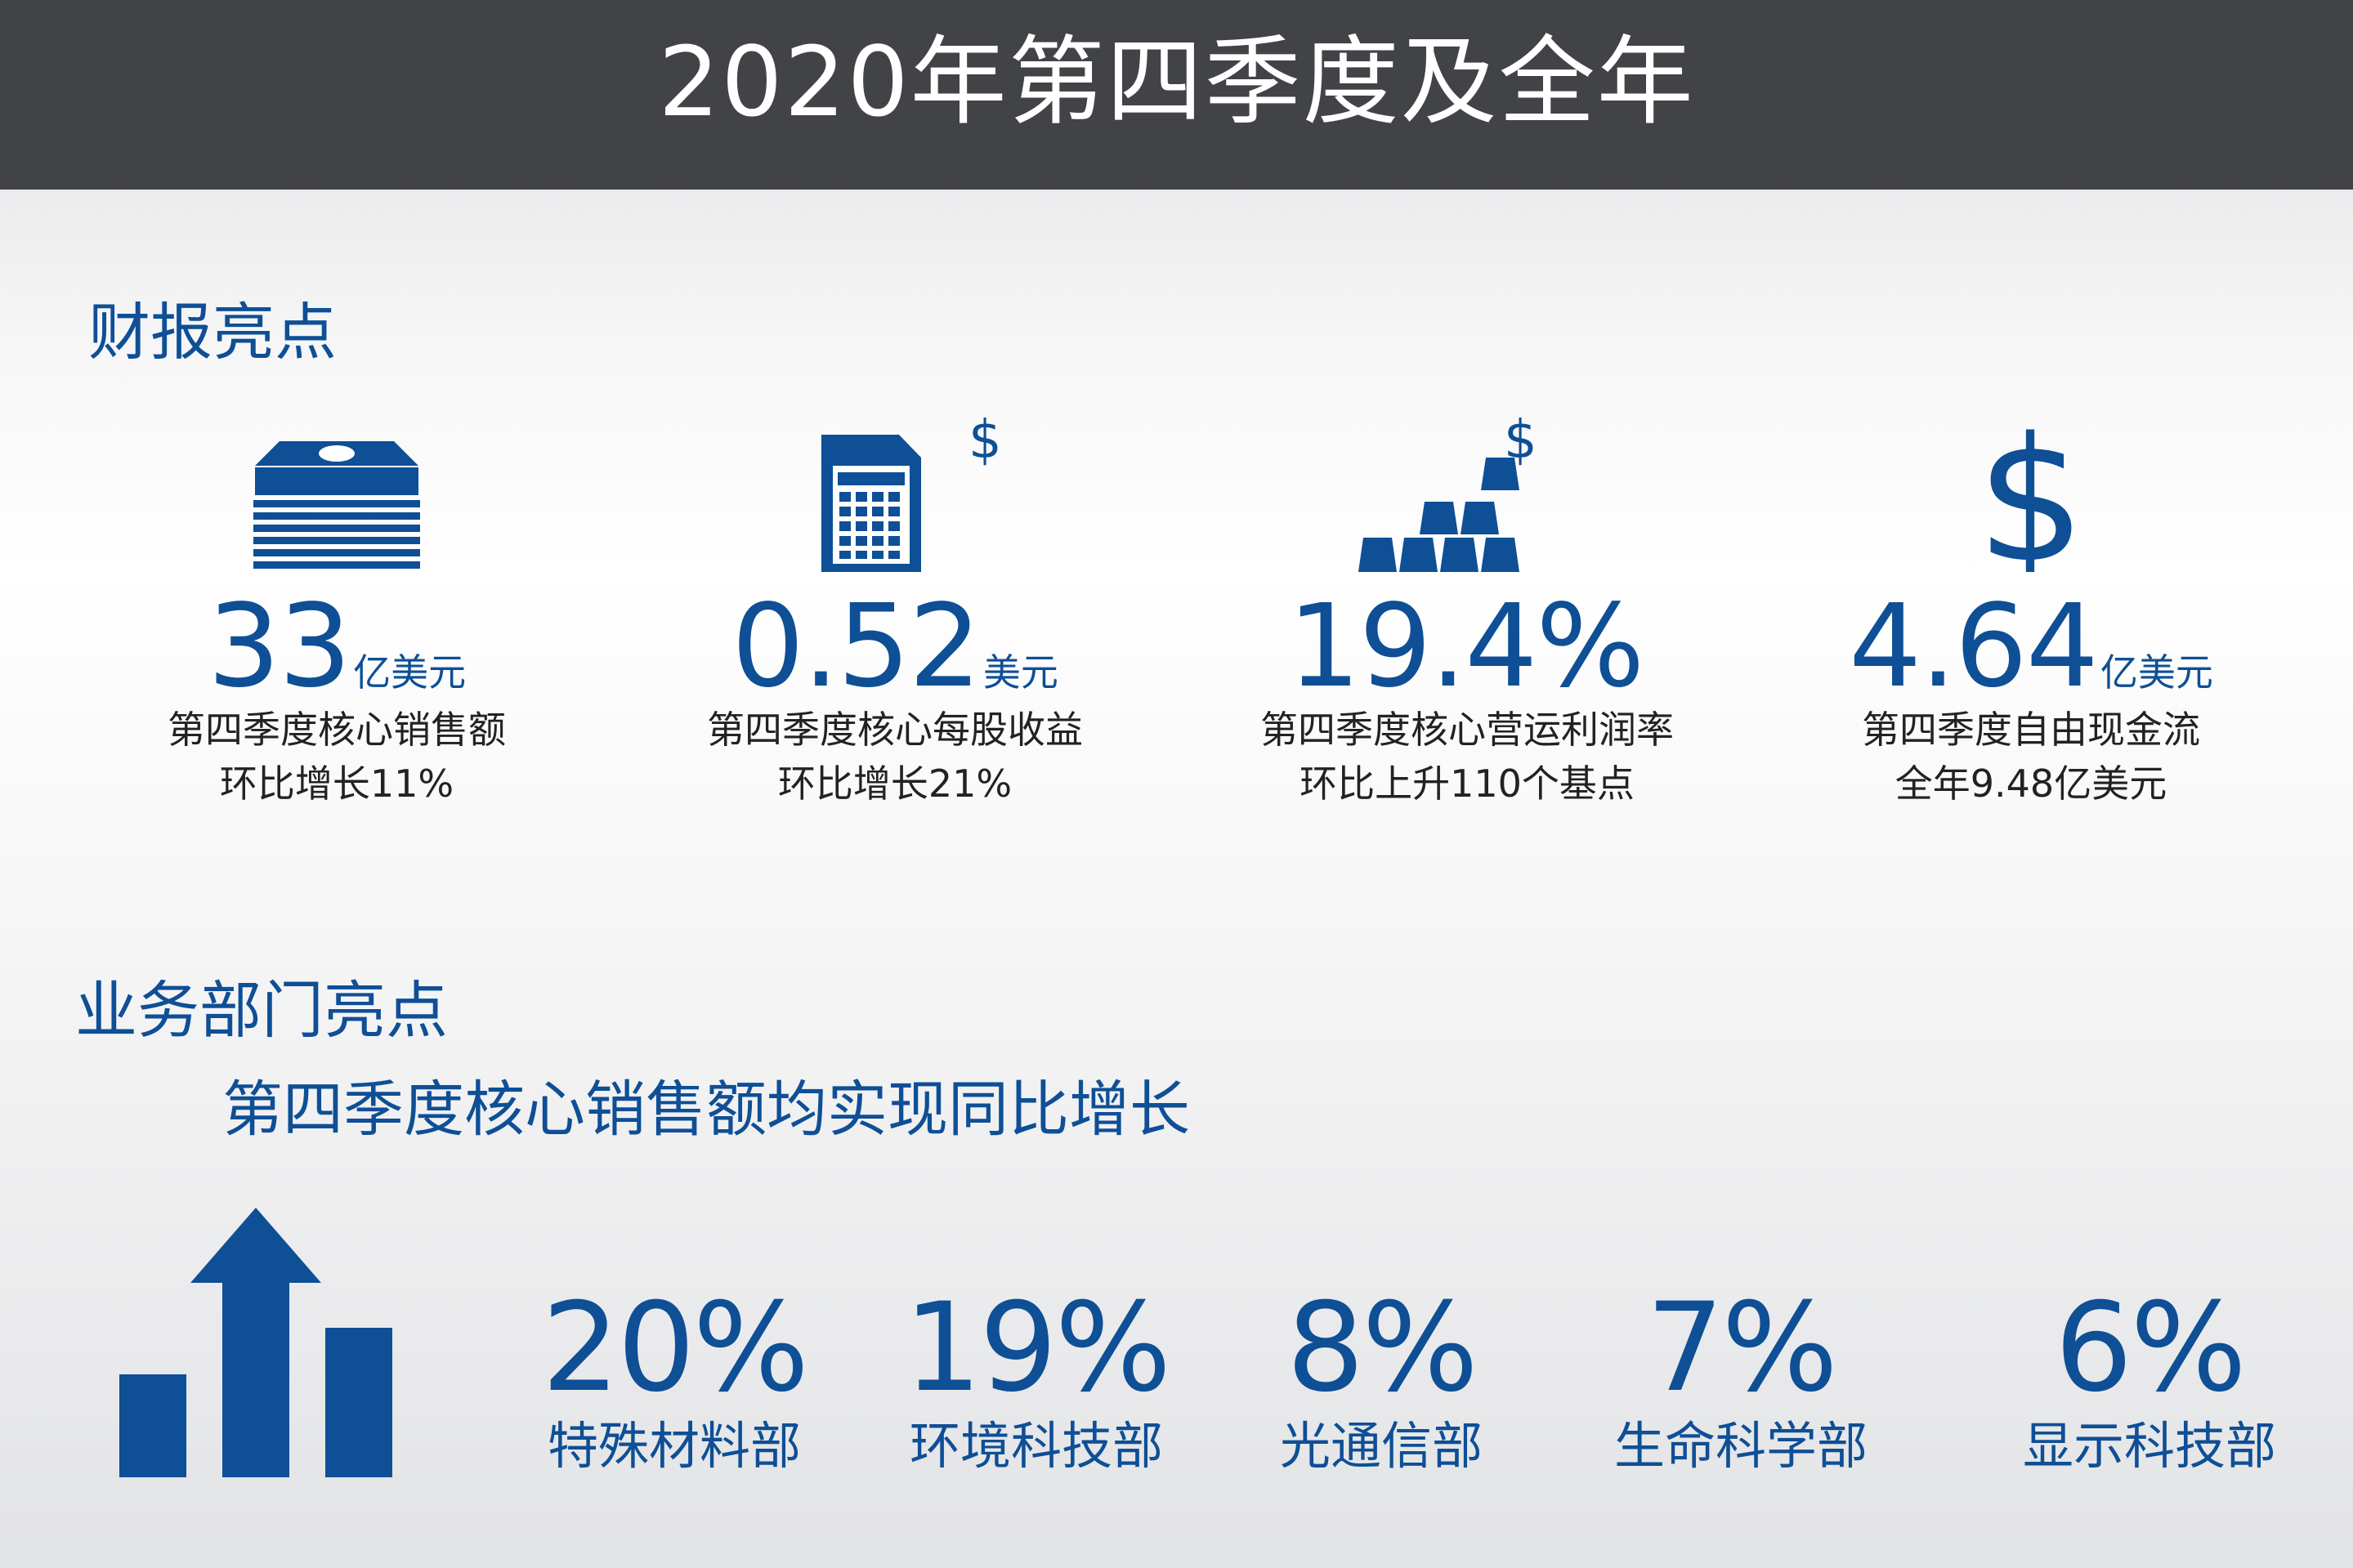 Image resolution: width=2353 pixels, height=1568 pixels. Describe the element at coordinates (257, 1340) in the screenshot. I see `growth-bars-icon` at that location.